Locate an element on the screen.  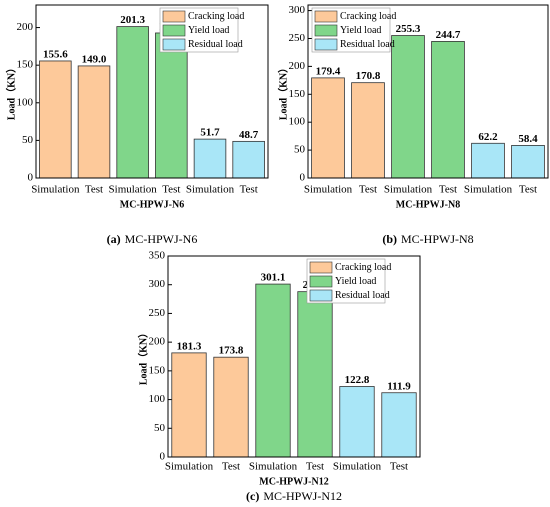
y-tick-label: 300 is located at coordinates (157, 284).